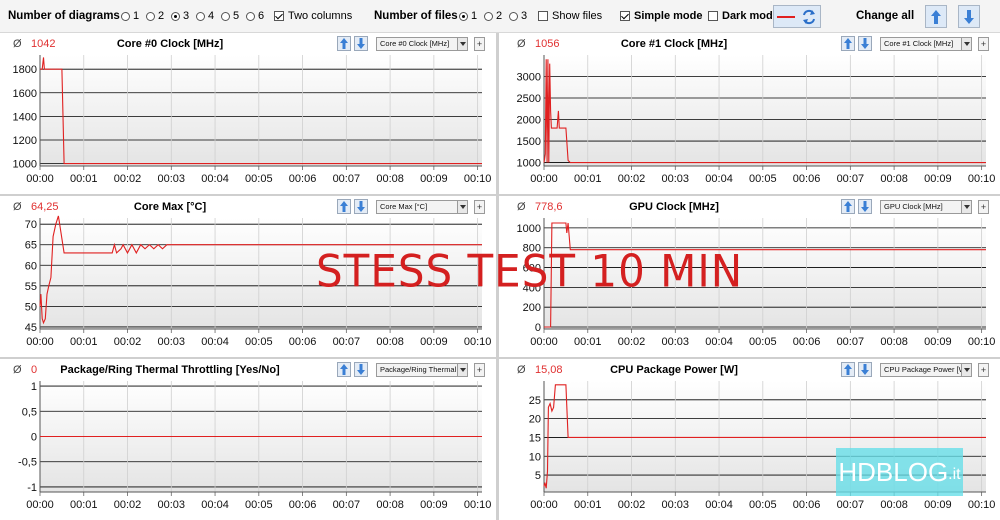 The image size is (1000, 520). I want to click on file-radio-1: 1, so click(468, 16).